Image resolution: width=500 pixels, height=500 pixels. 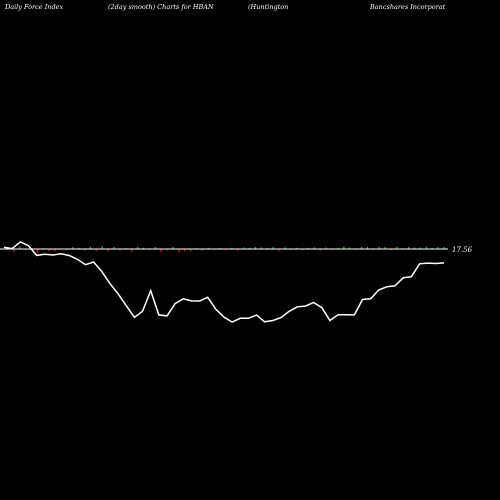 I want to click on header-title-symbol: (2day smooth) Charts for HBAN, so click(x=161, y=7).